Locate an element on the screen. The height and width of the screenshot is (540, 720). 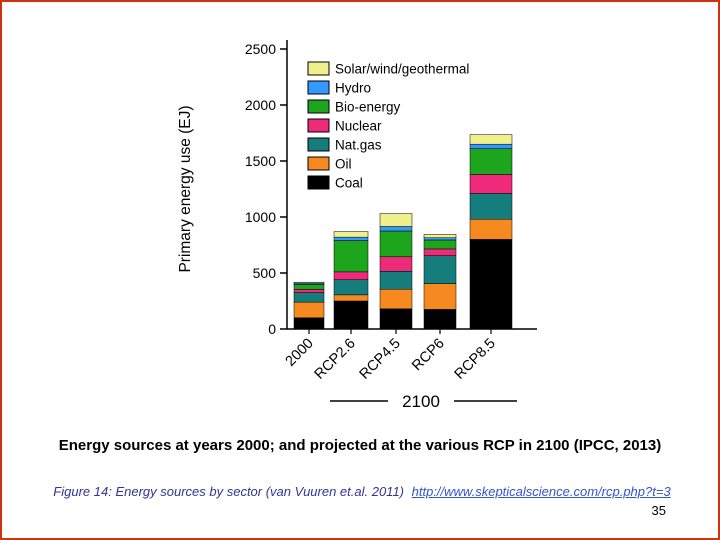
legend-label: Coal is located at coordinates (349, 183).